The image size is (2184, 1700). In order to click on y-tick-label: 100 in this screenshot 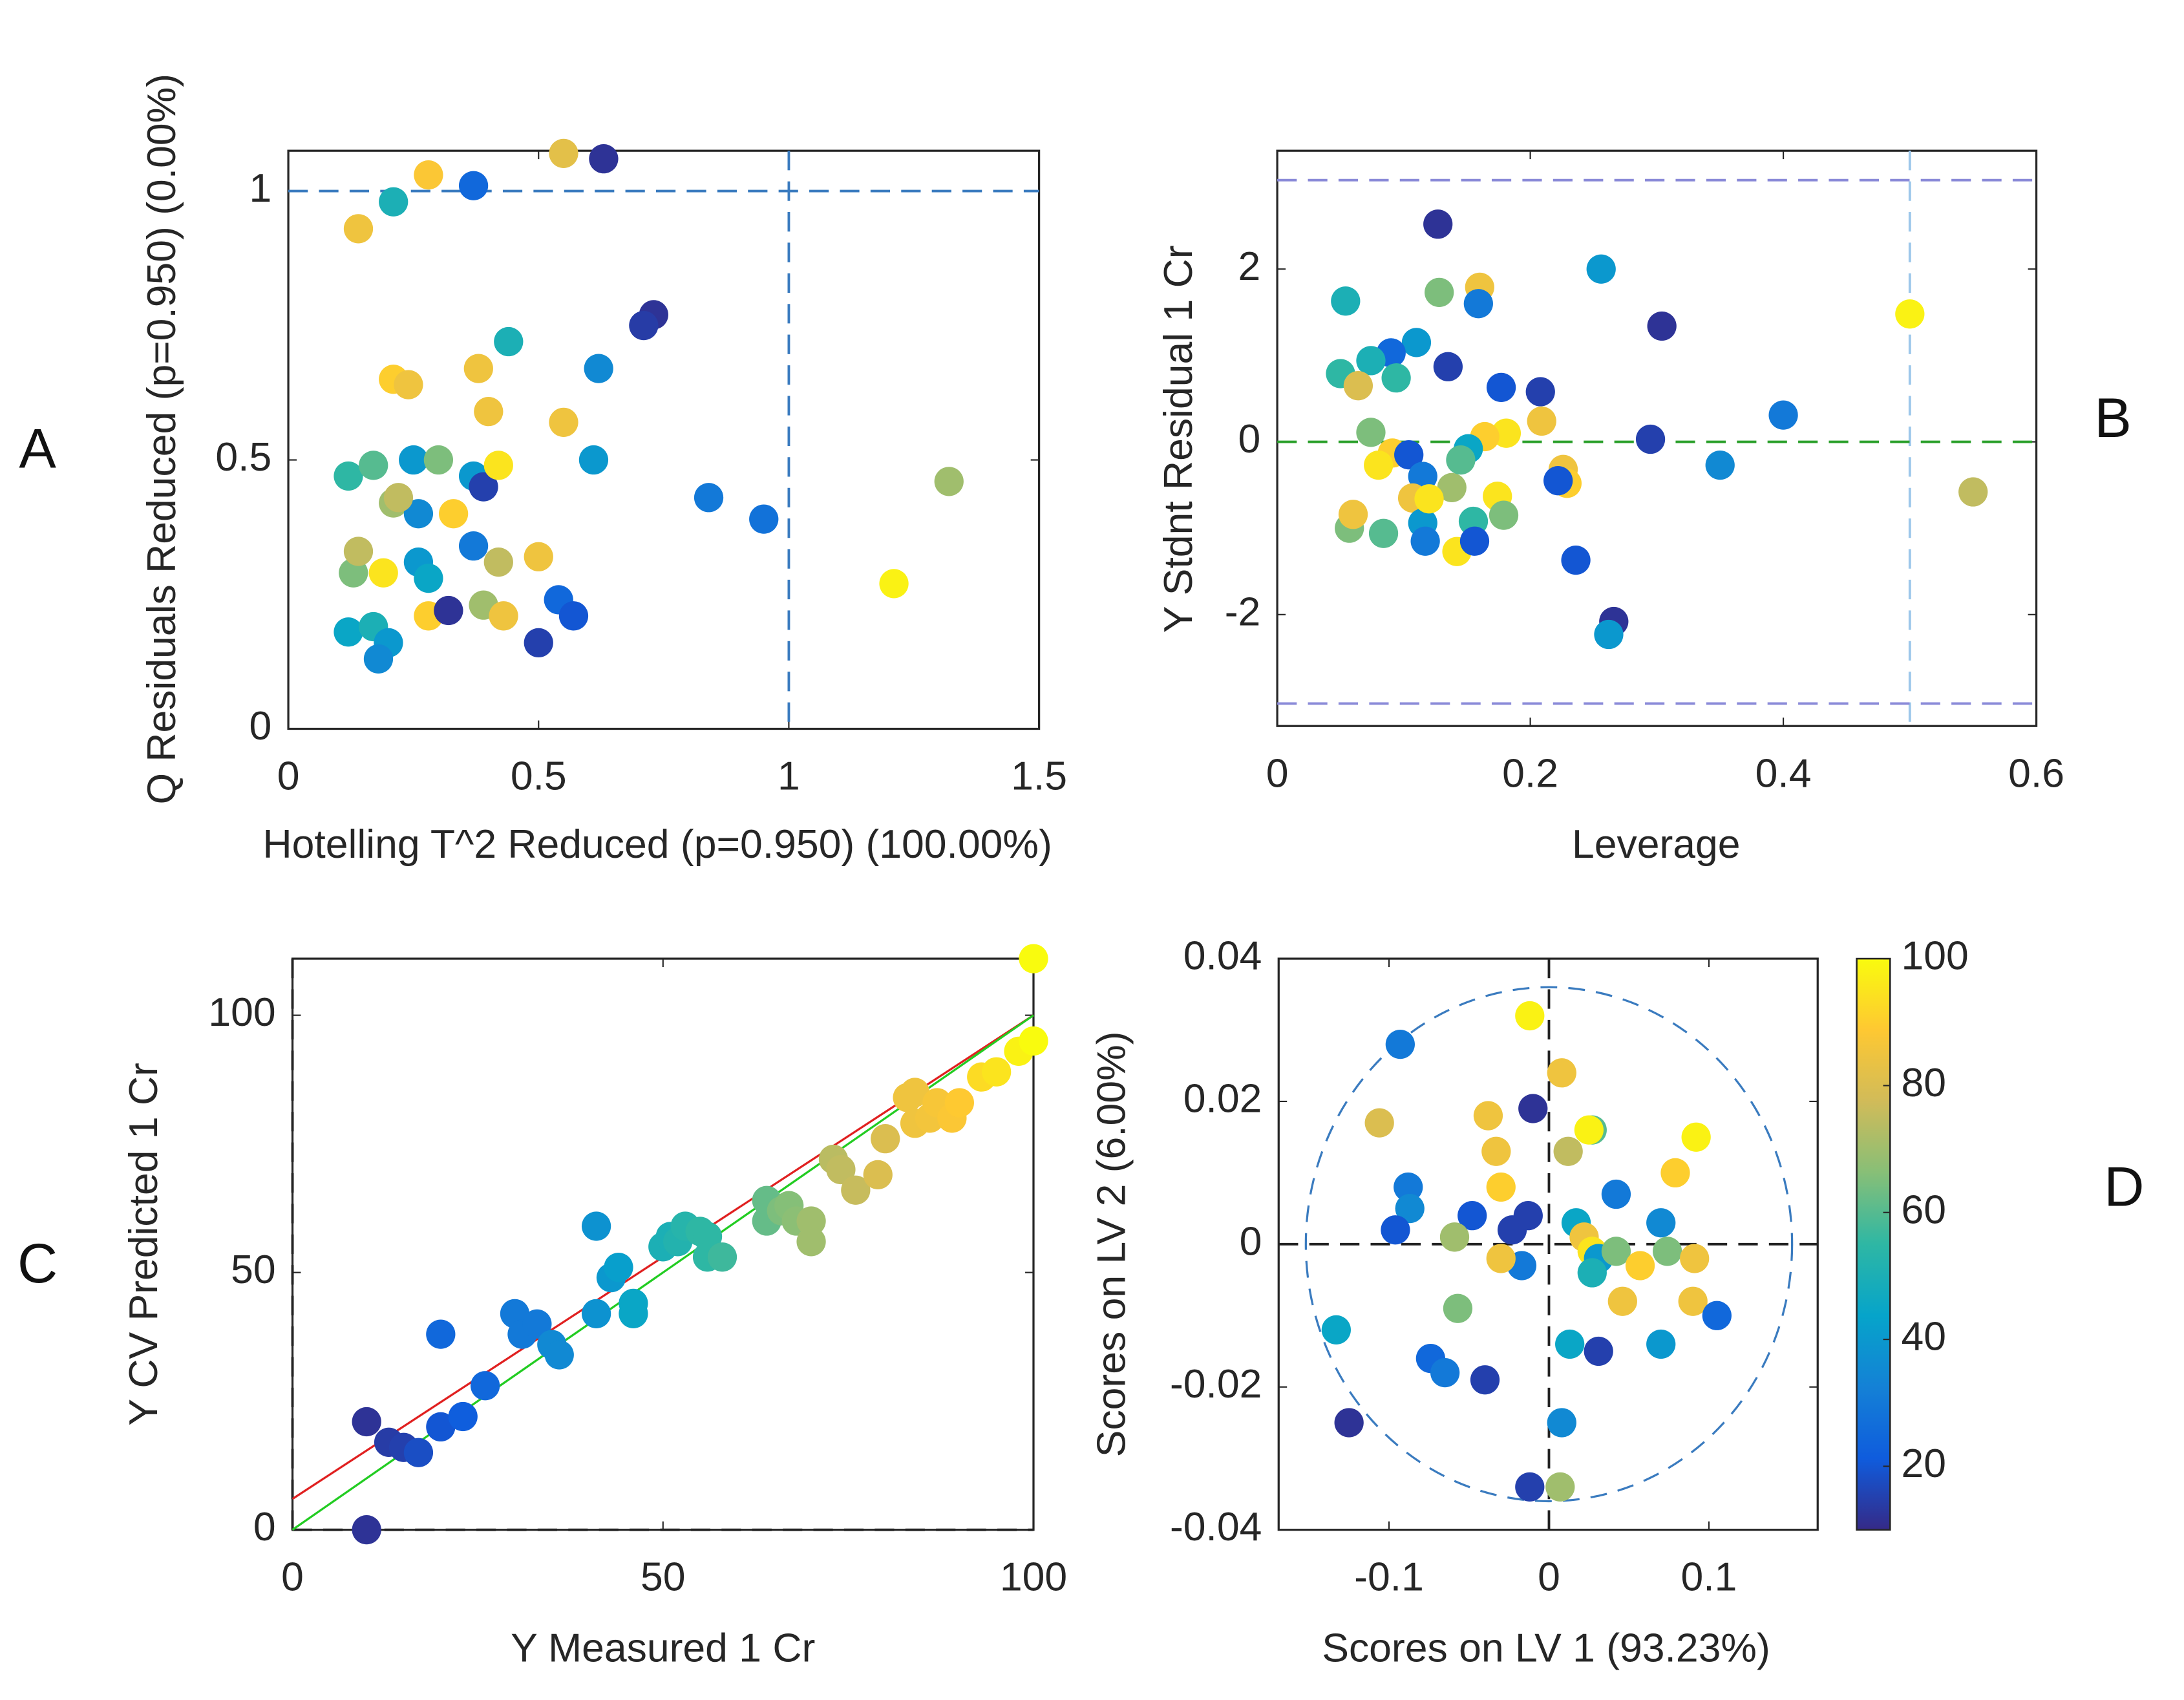, I will do `click(241, 1012)`.